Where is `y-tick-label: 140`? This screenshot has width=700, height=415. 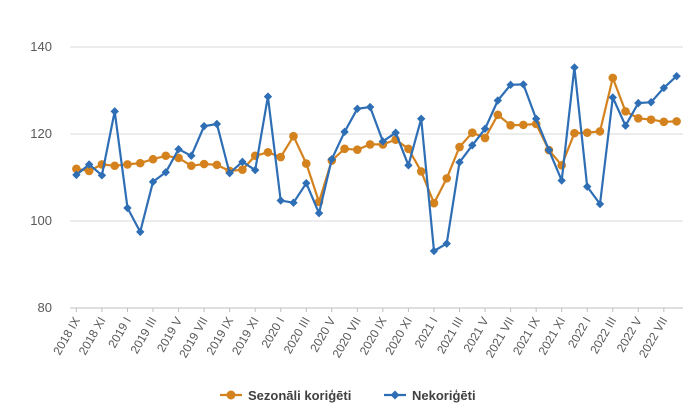
y-tick-label: 140 is located at coordinates (41, 46).